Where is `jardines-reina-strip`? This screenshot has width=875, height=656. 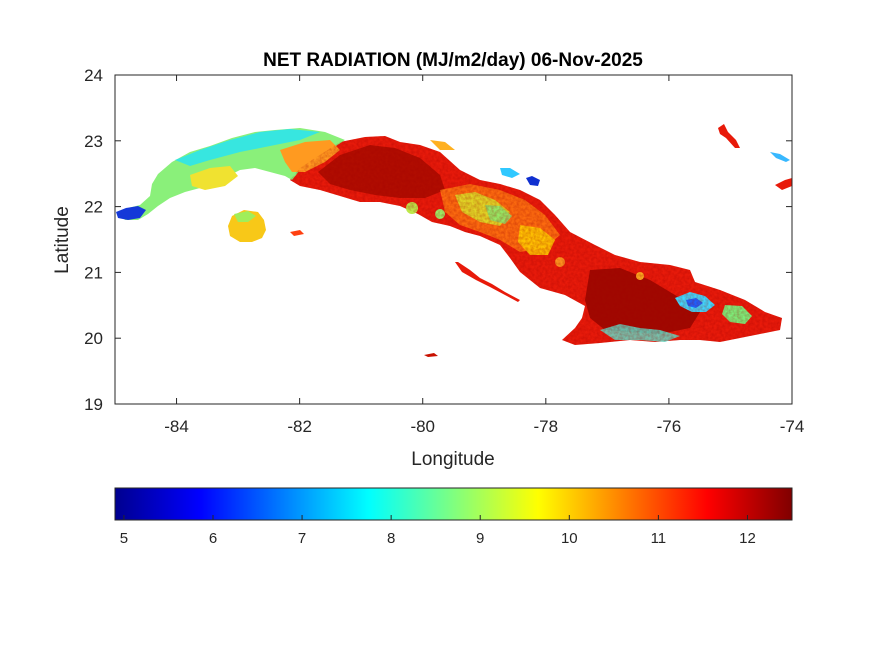
jardines-reina-strip is located at coordinates (297, 233).